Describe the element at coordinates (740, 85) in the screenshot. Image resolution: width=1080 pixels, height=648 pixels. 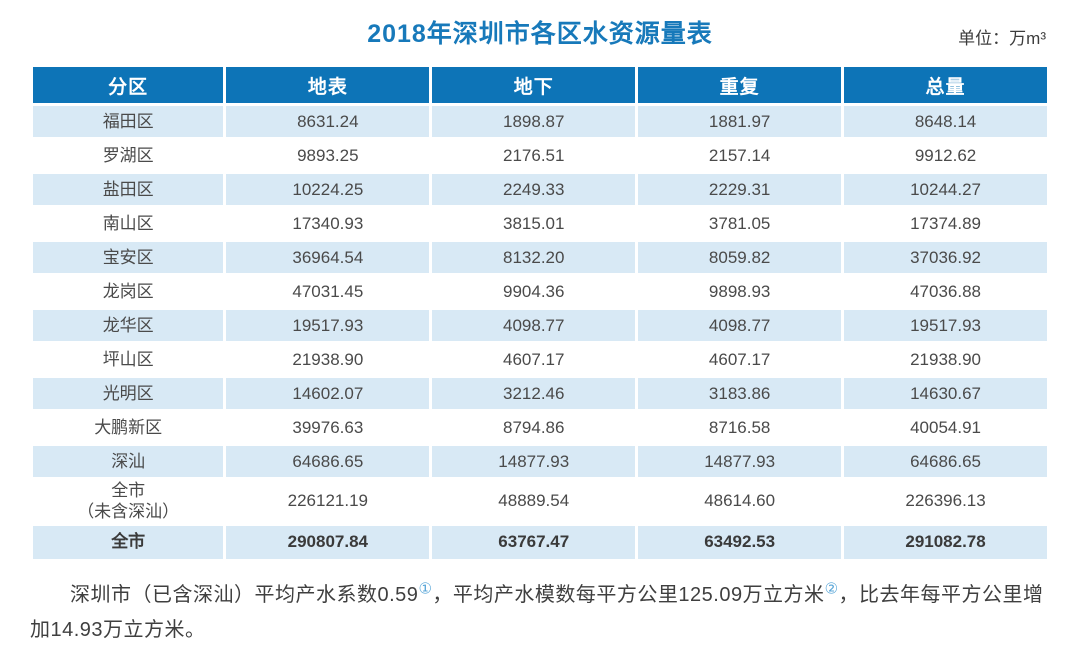
I see `column-header-duplicate: 重复` at that location.